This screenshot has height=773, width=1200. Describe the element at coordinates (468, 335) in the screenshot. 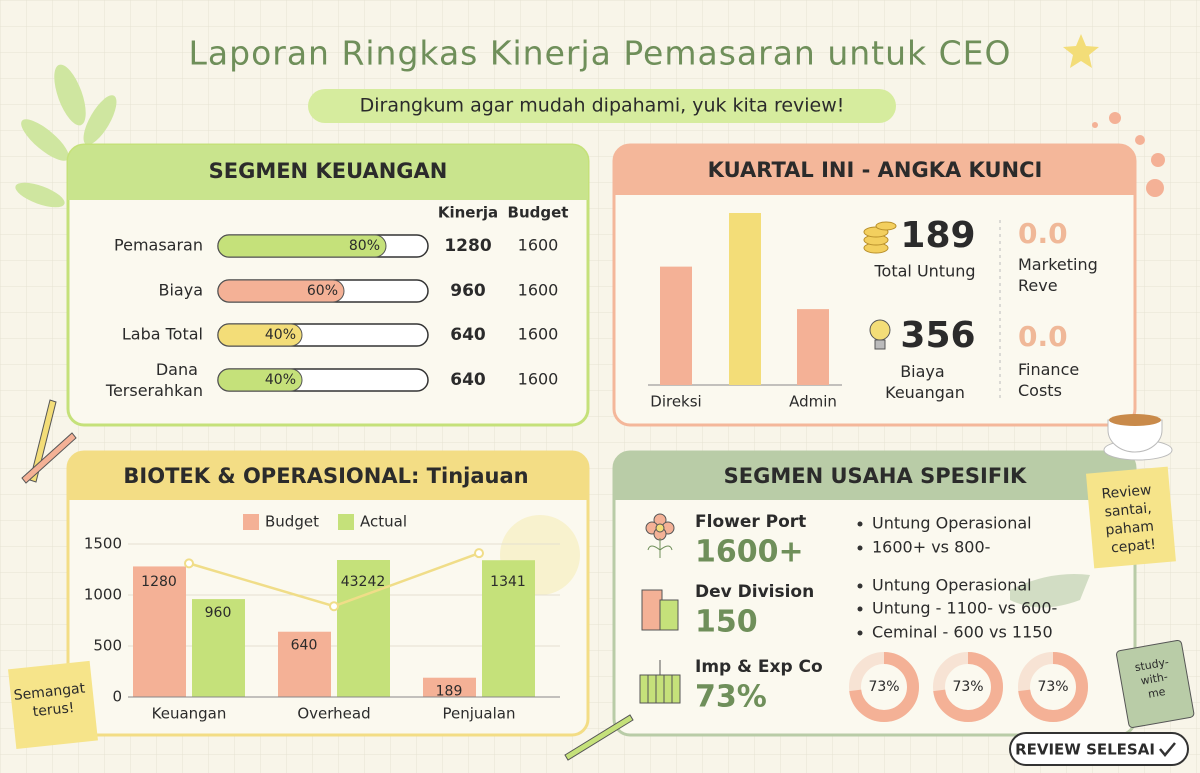

I see `kinerja: 640` at that location.